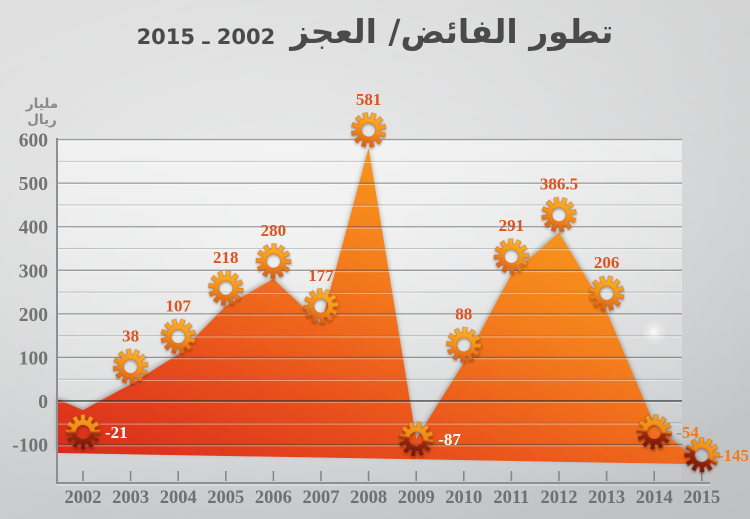 Image resolution: width=750 pixels, height=519 pixels. Describe the element at coordinates (511, 256) in the screenshot. I see `gear-marker-icon-2011` at that location.